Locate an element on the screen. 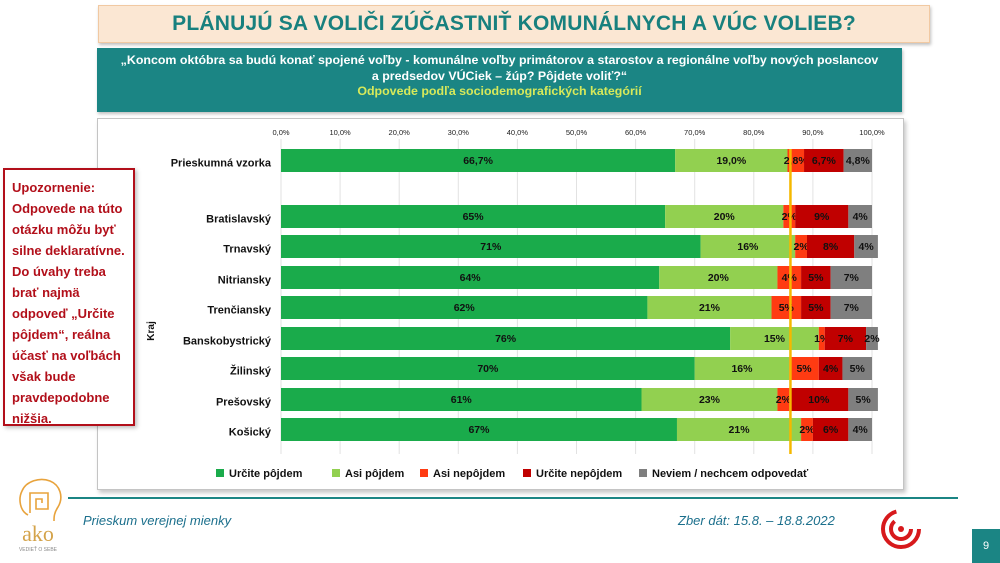 The height and width of the screenshot is (563, 1000). data-label: 9% is located at coordinates (822, 217).